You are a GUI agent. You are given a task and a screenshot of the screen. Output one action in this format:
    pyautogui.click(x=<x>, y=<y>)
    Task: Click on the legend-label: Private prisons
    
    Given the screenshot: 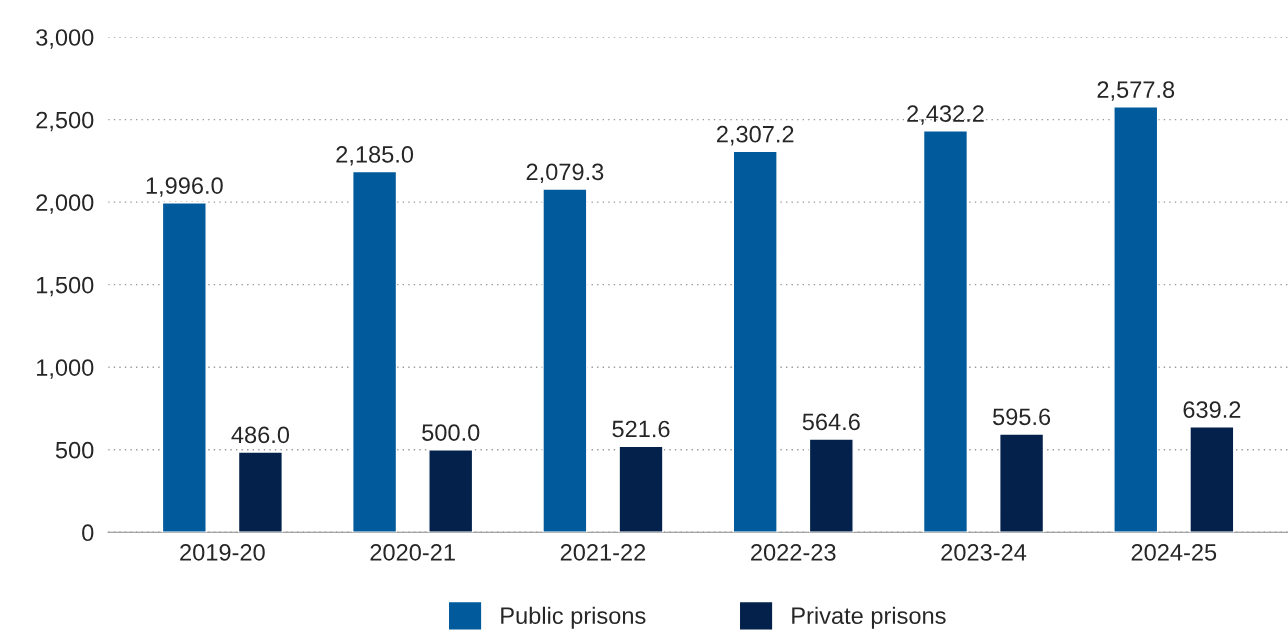 What is the action you would take?
    pyautogui.click(x=869, y=617)
    